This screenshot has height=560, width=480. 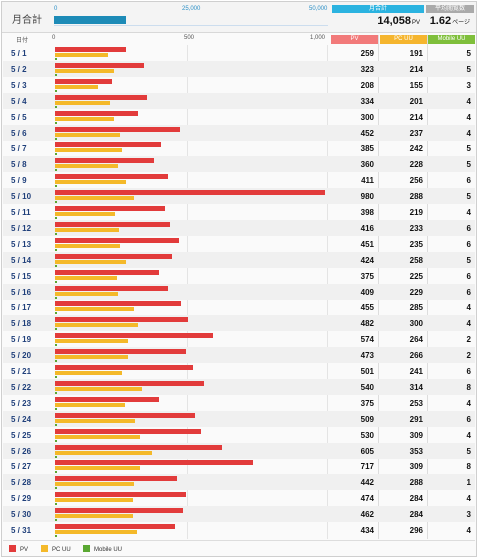 What do you see at coordinates (21, 228) in the screenshot?
I see `row-date: 5 / 12` at bounding box center [21, 228].